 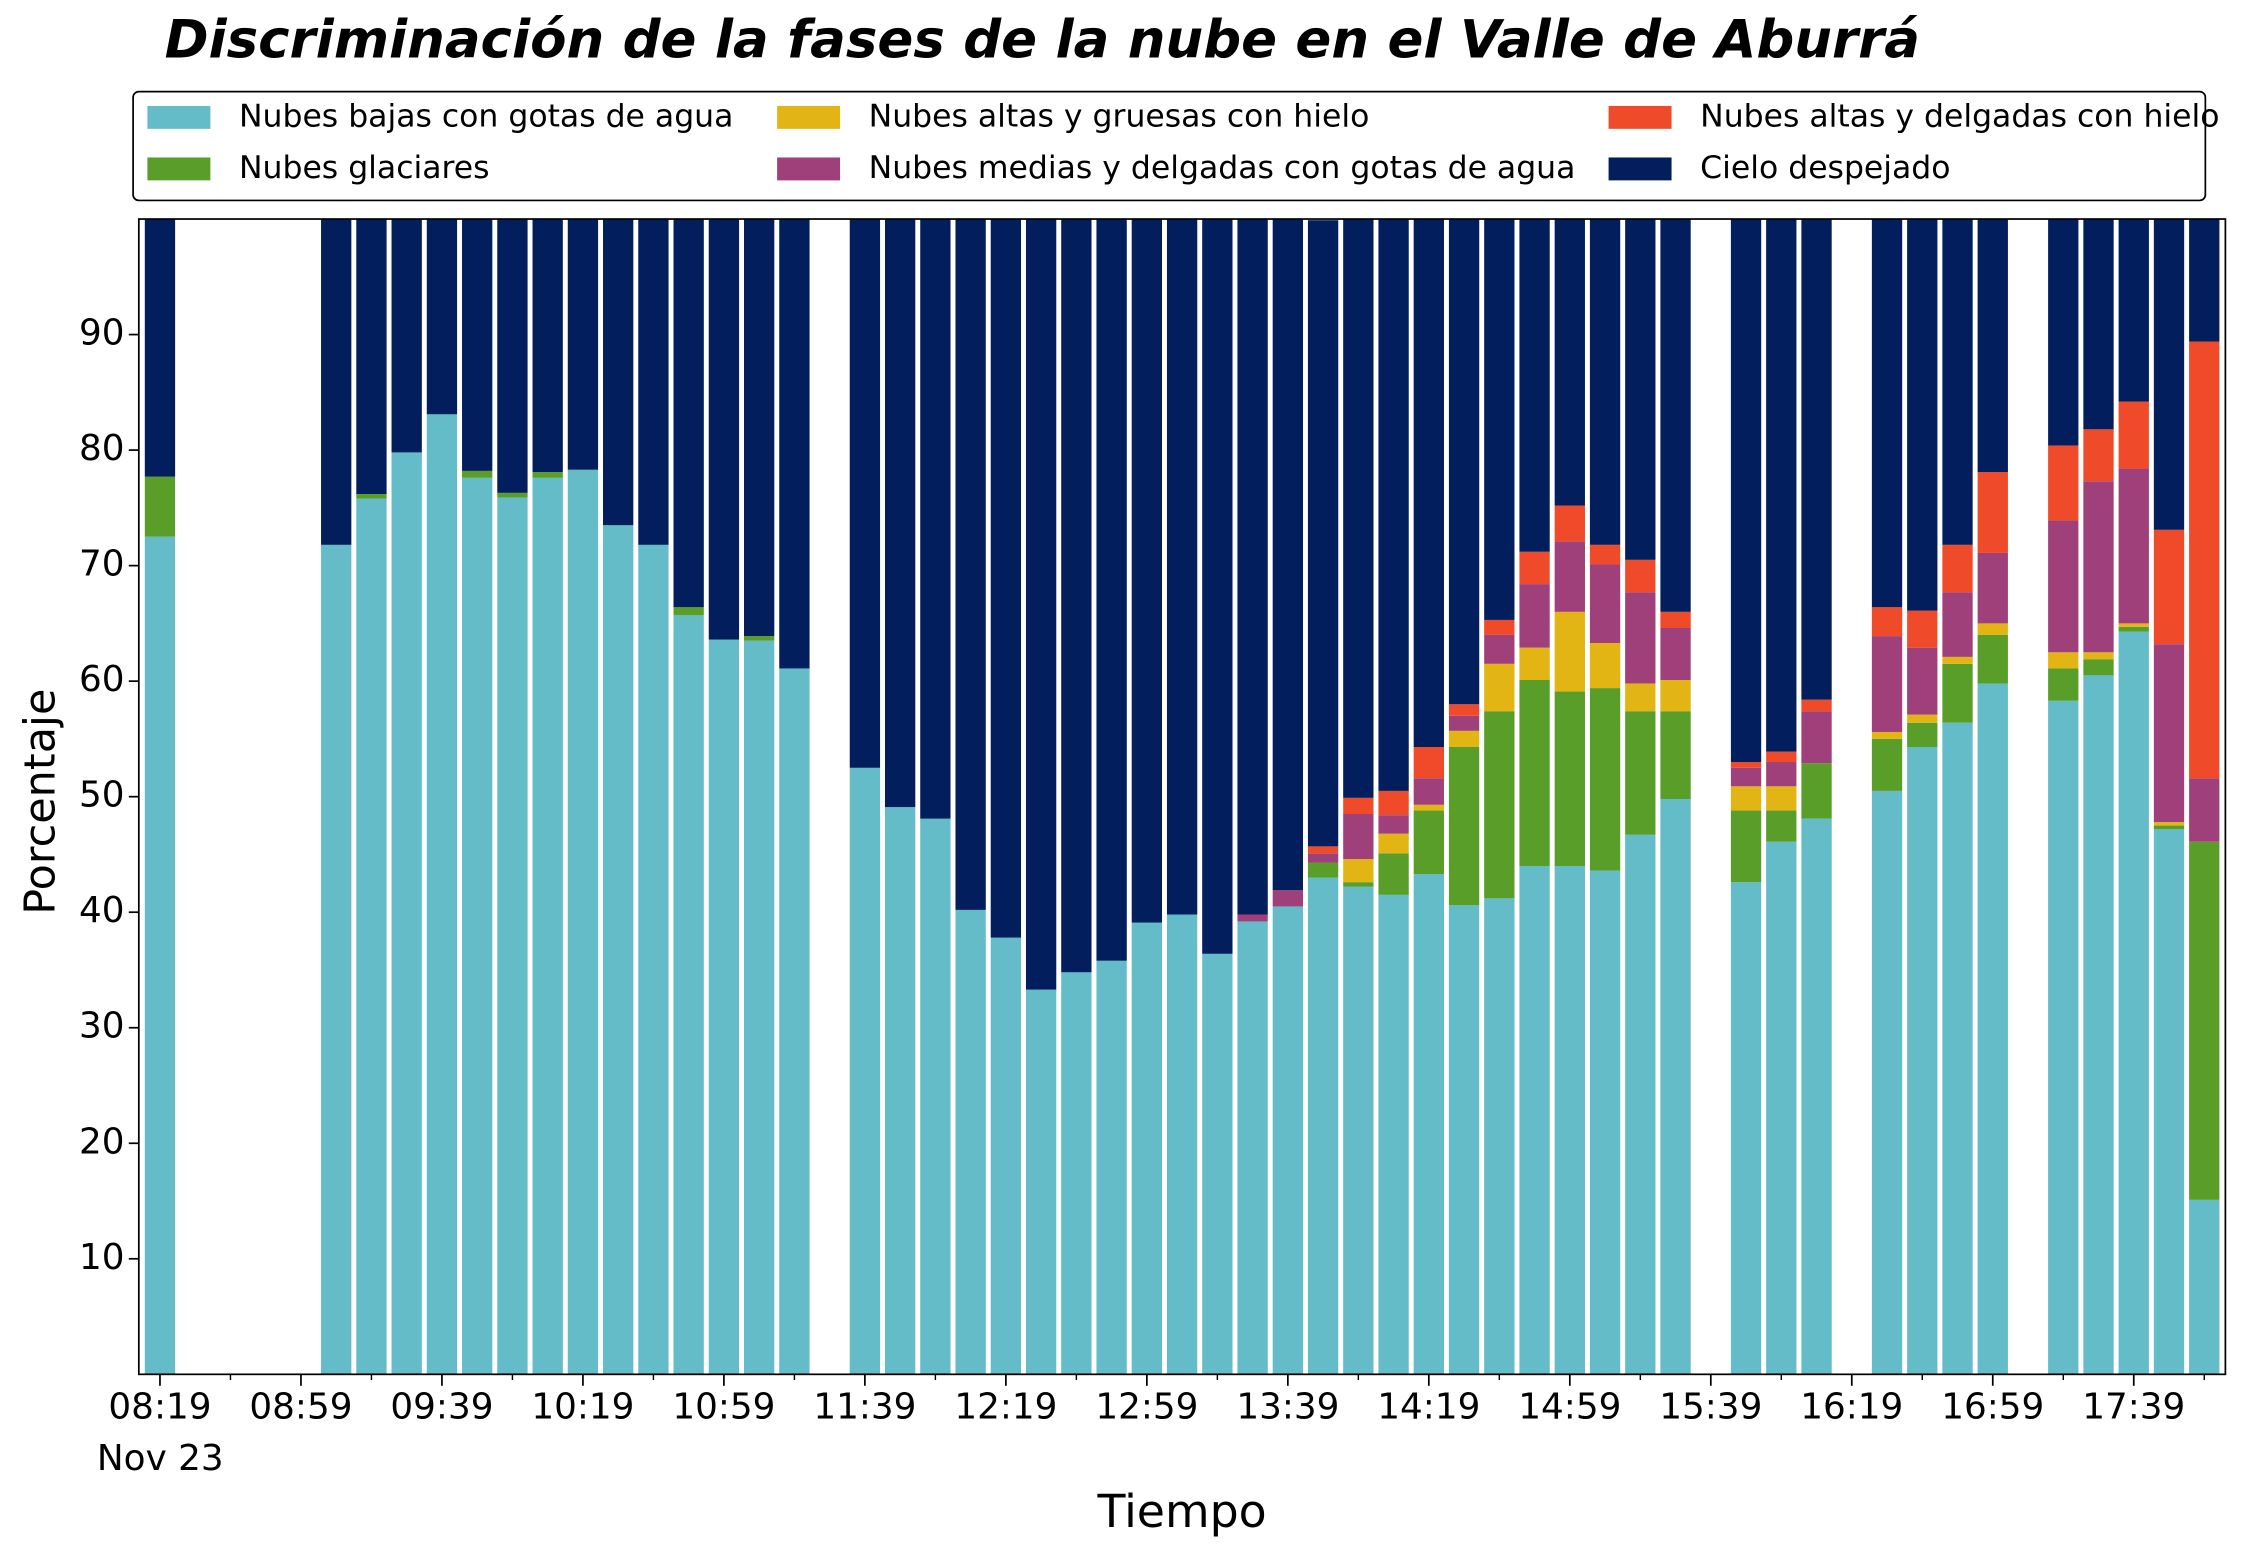 I want to click on y-tick-label: 40, so click(x=102, y=910).